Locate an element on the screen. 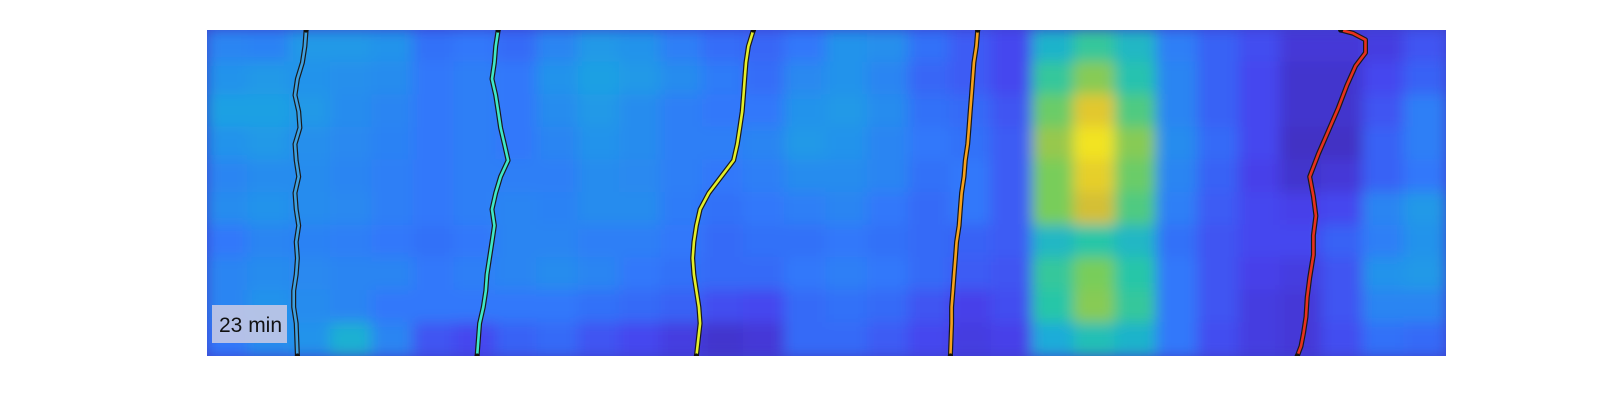  track-endpoint-5-end is located at coordinates (1297, 354).